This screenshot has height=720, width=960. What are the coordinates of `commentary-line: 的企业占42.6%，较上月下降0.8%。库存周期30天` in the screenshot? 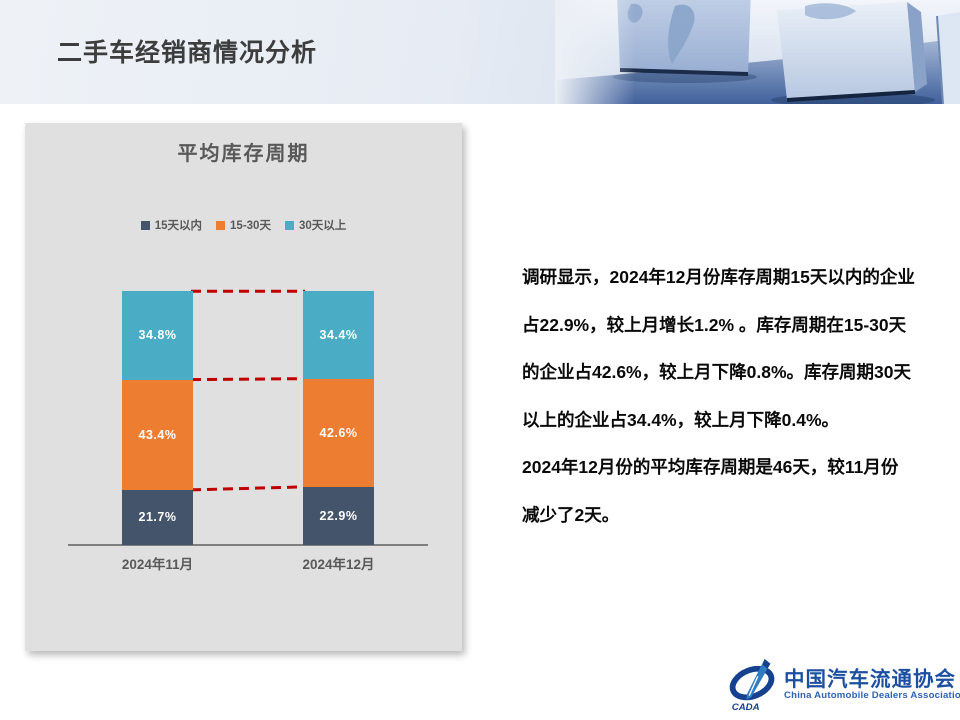 It's located at (716, 372).